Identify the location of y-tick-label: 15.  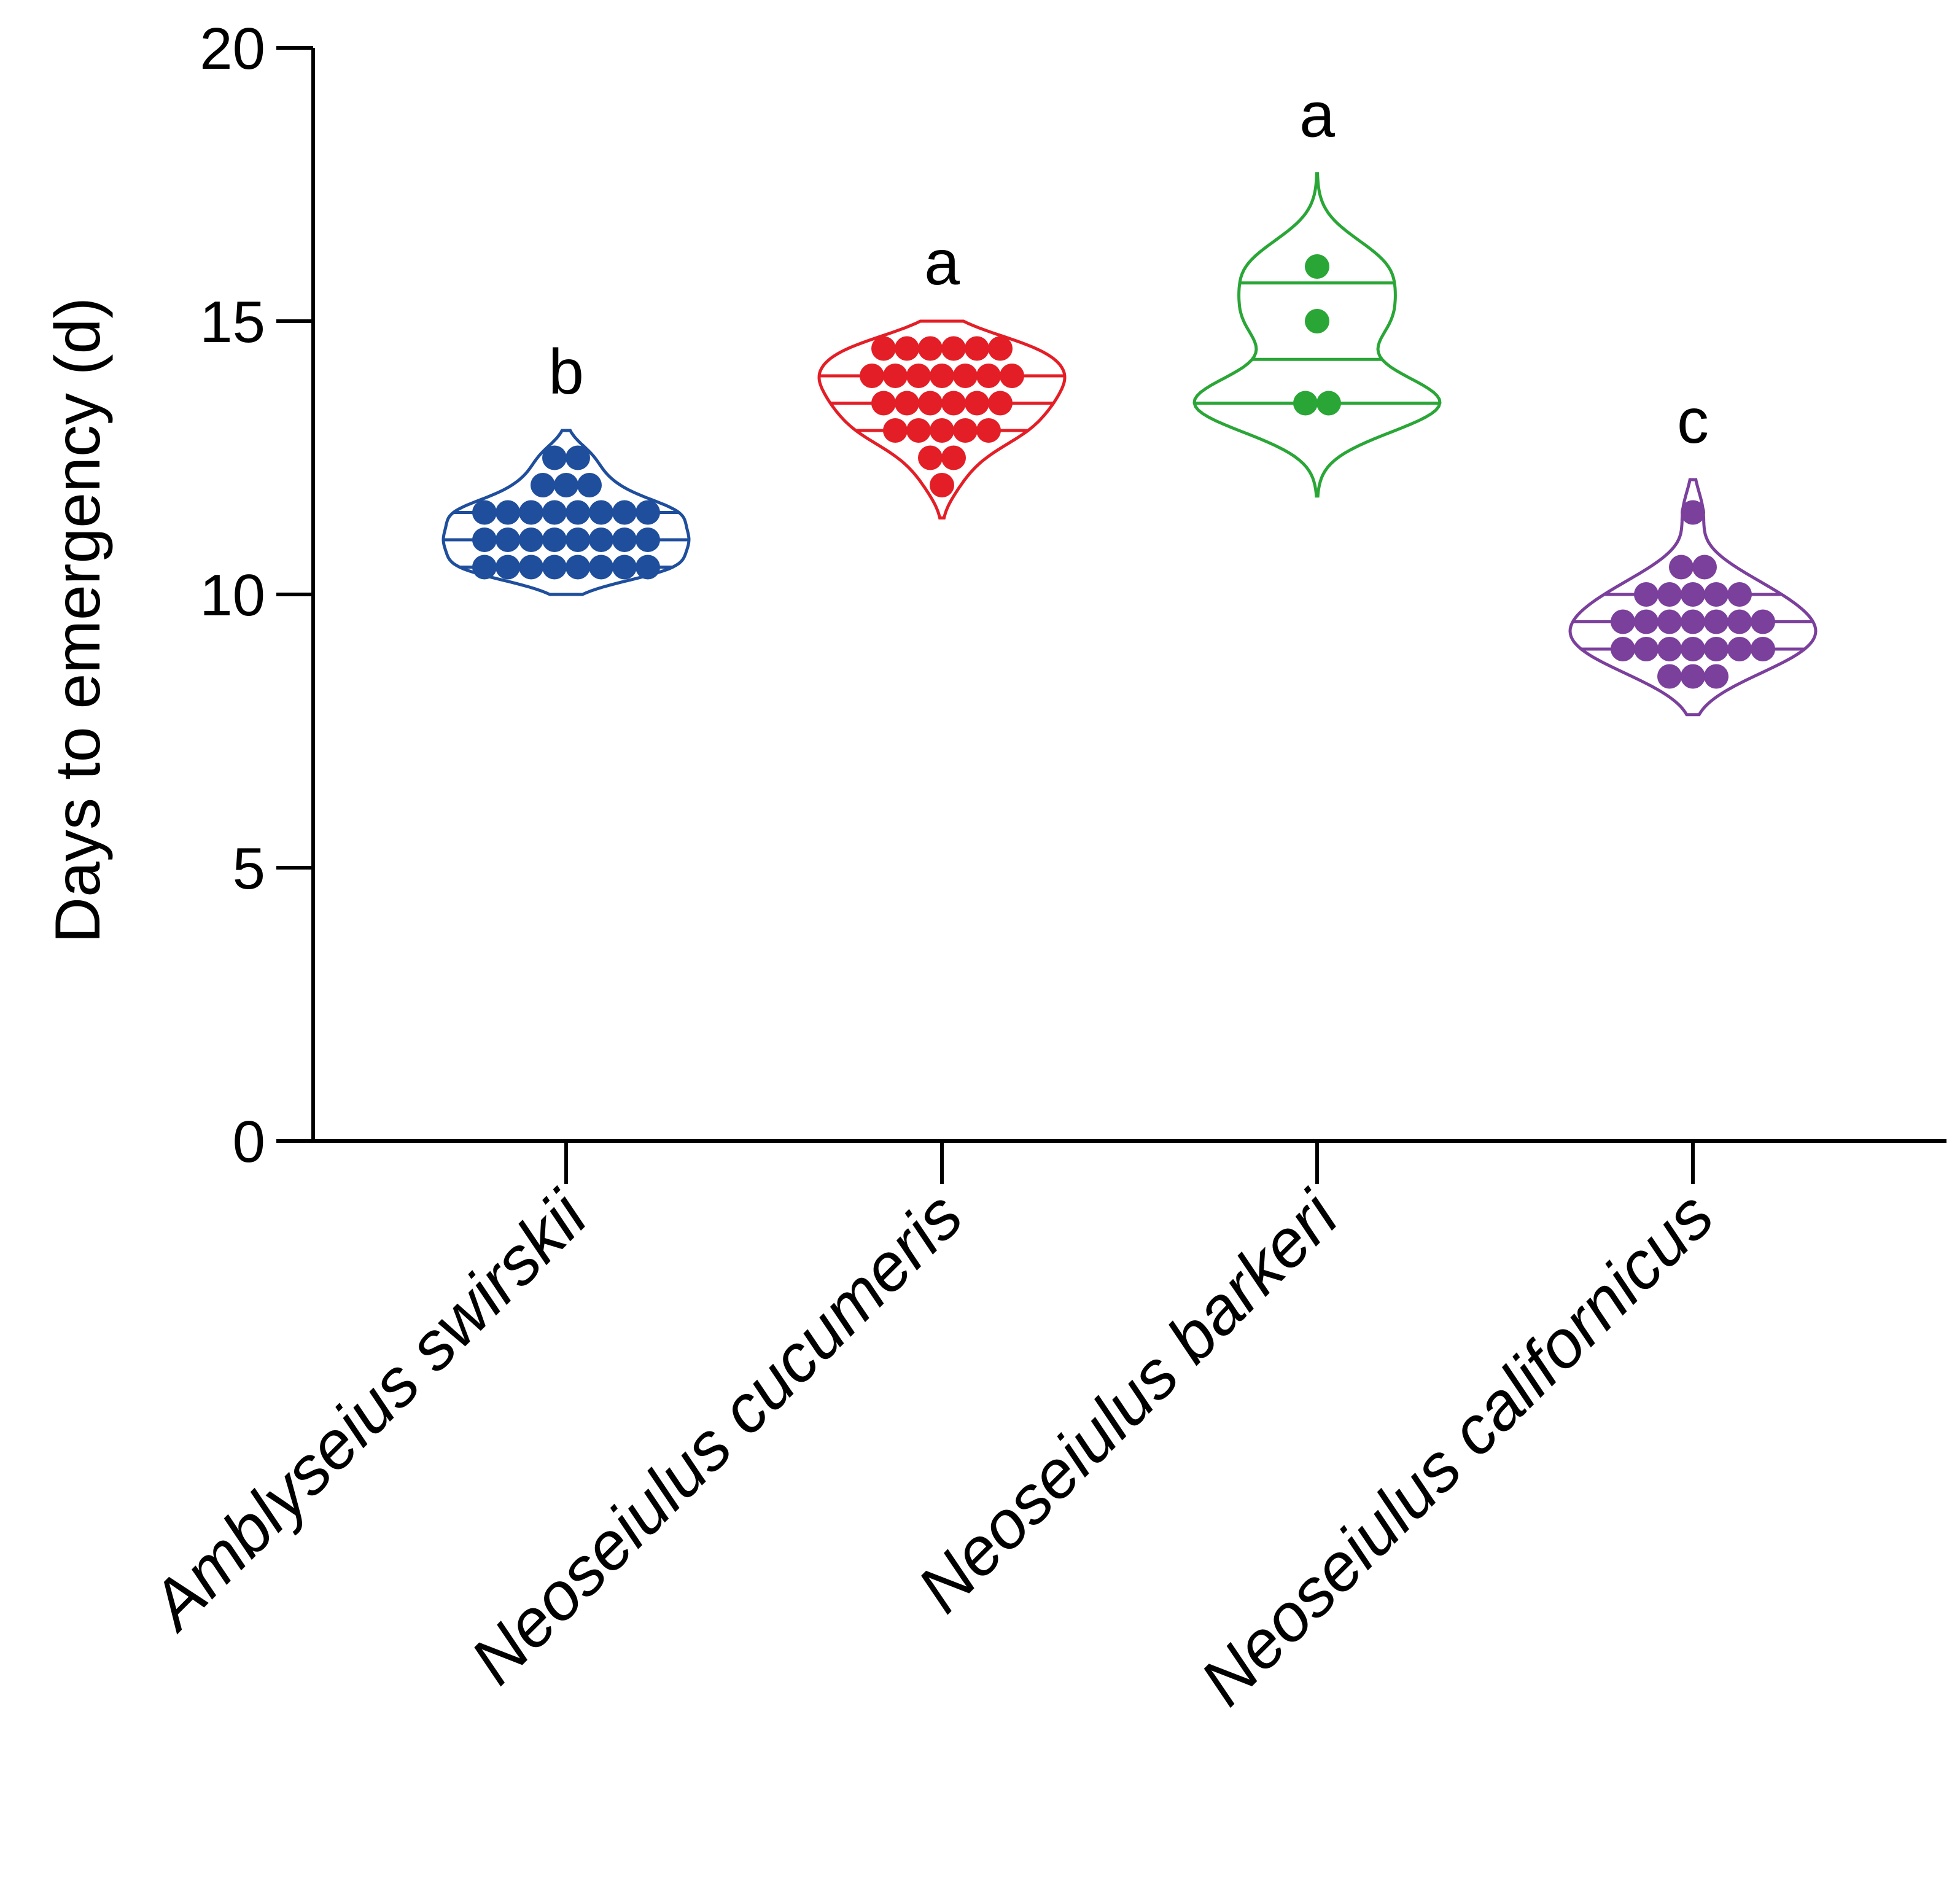
(233, 322).